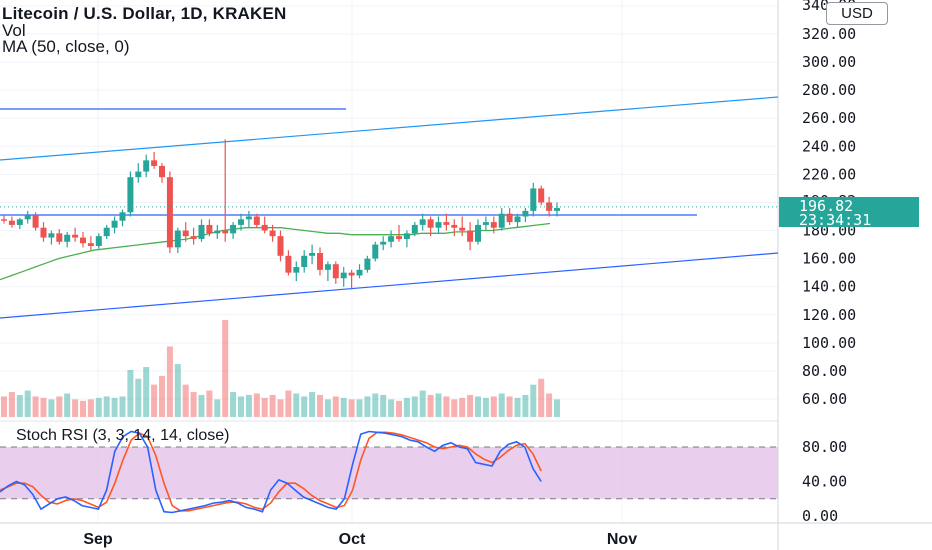  I want to click on ma-legend: MA (50, close, 0), so click(66, 46).